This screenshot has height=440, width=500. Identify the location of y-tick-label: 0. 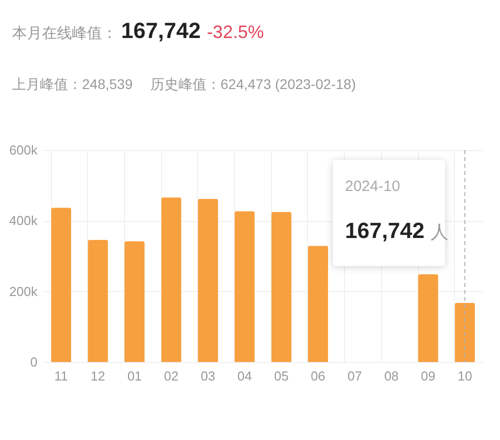
(34, 362).